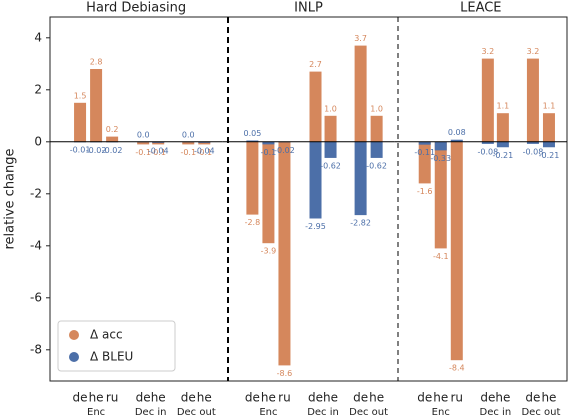 The height and width of the screenshot is (420, 574). What do you see at coordinates (36, 193) in the screenshot?
I see `y-tick-label: -2` at bounding box center [36, 193].